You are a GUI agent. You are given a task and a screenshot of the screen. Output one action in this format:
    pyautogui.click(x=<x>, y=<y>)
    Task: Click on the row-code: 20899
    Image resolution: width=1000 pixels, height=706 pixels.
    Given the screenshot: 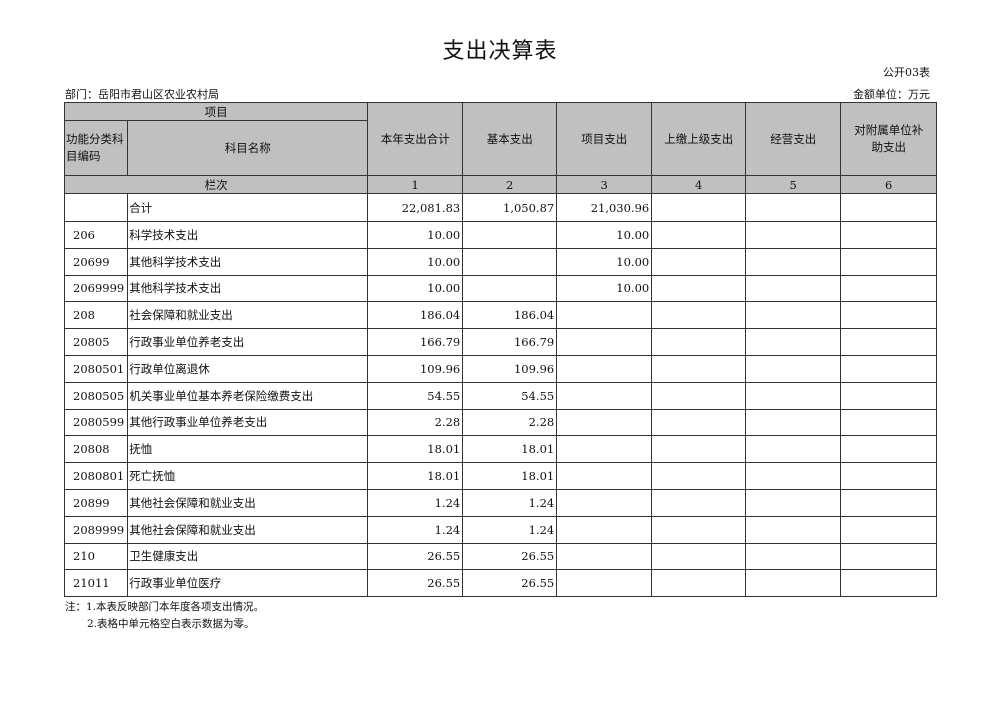 What is the action you would take?
    pyautogui.click(x=96, y=502)
    